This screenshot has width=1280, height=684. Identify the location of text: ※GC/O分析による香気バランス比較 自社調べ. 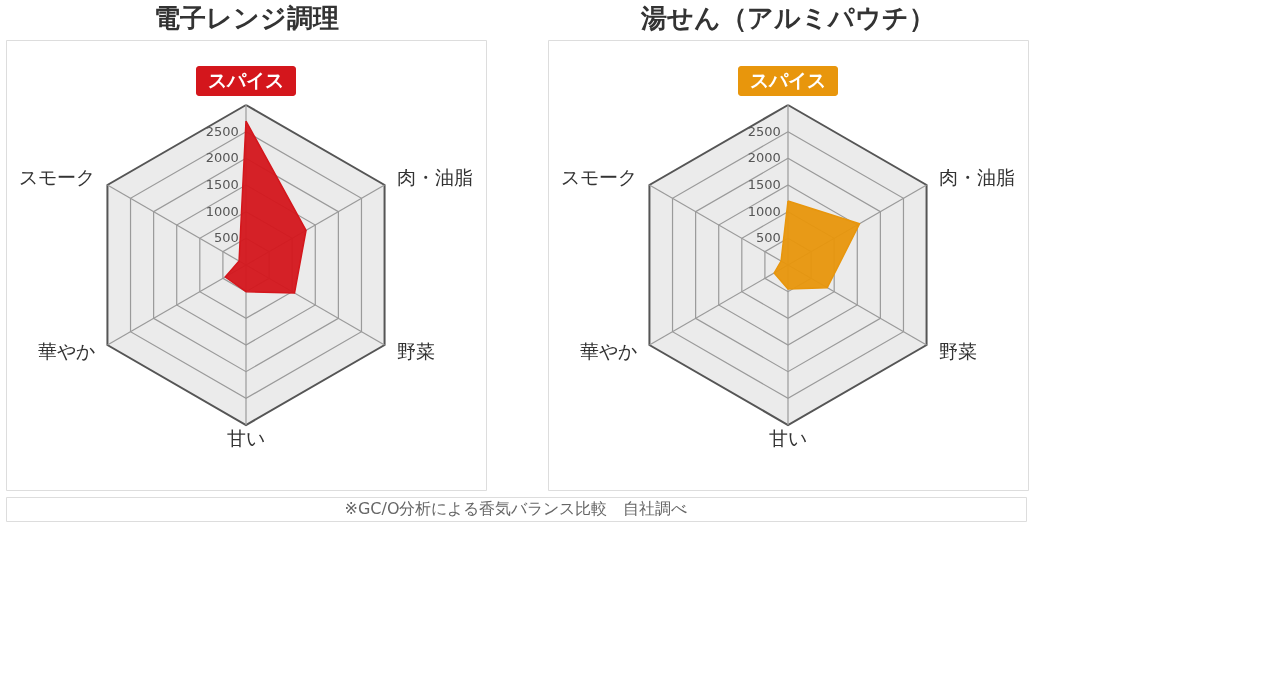
(516, 508).